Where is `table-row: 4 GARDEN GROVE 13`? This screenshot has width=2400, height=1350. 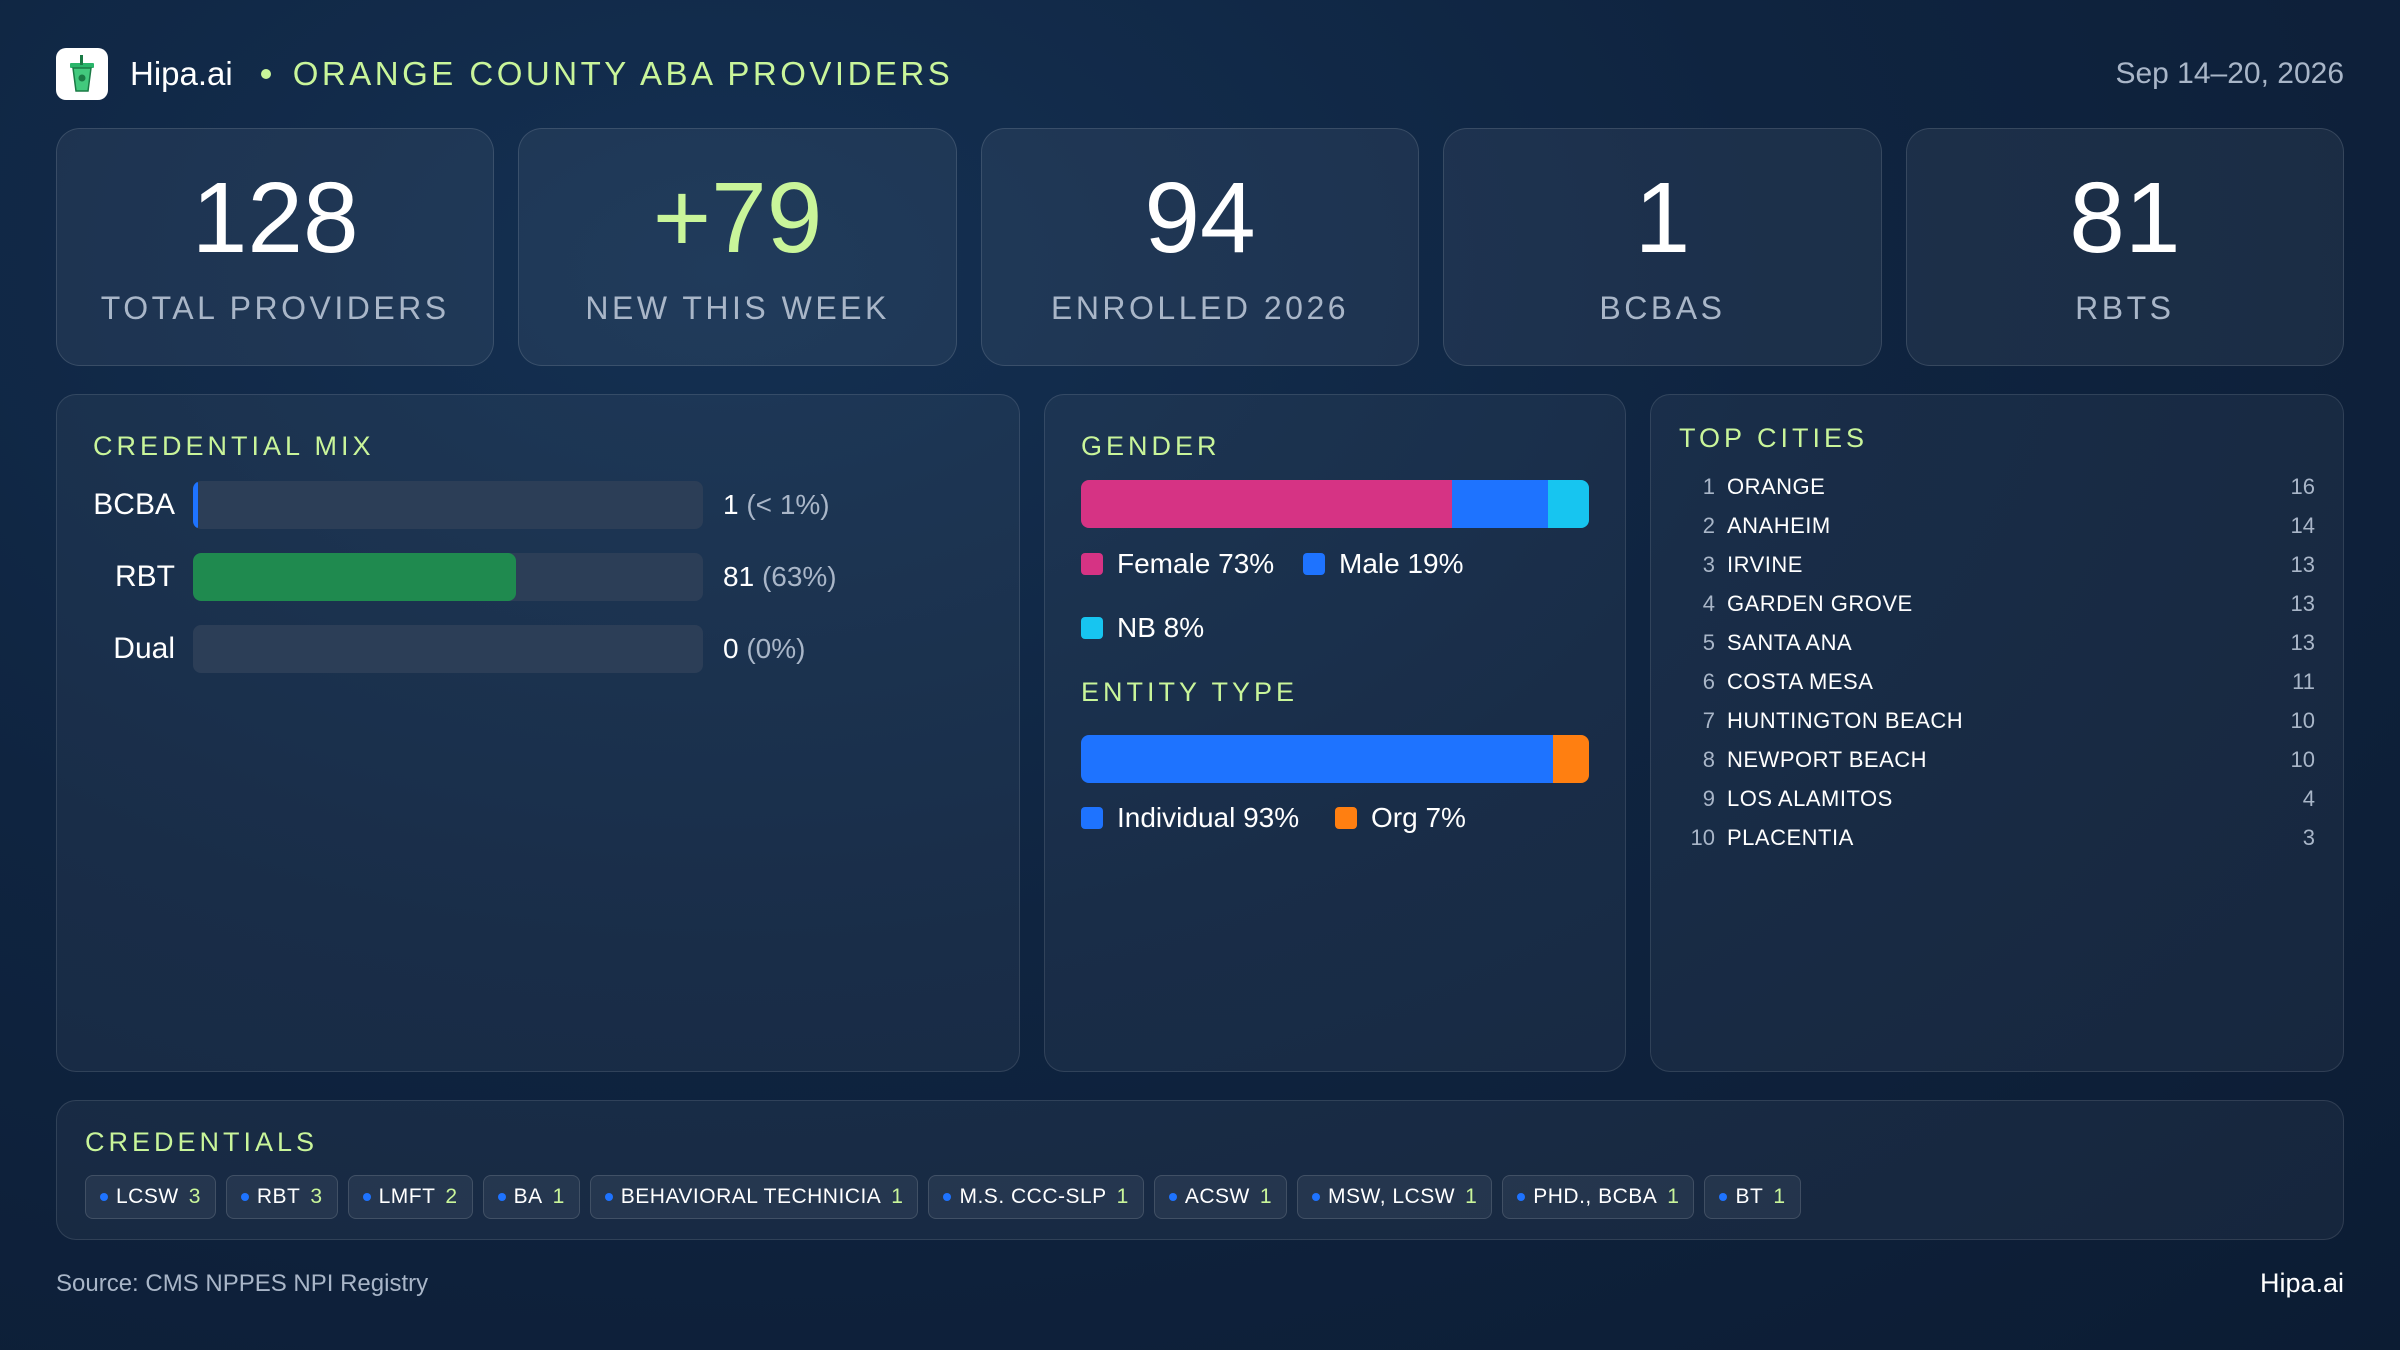 table-row: 4 GARDEN GROVE 13 is located at coordinates (1997, 604).